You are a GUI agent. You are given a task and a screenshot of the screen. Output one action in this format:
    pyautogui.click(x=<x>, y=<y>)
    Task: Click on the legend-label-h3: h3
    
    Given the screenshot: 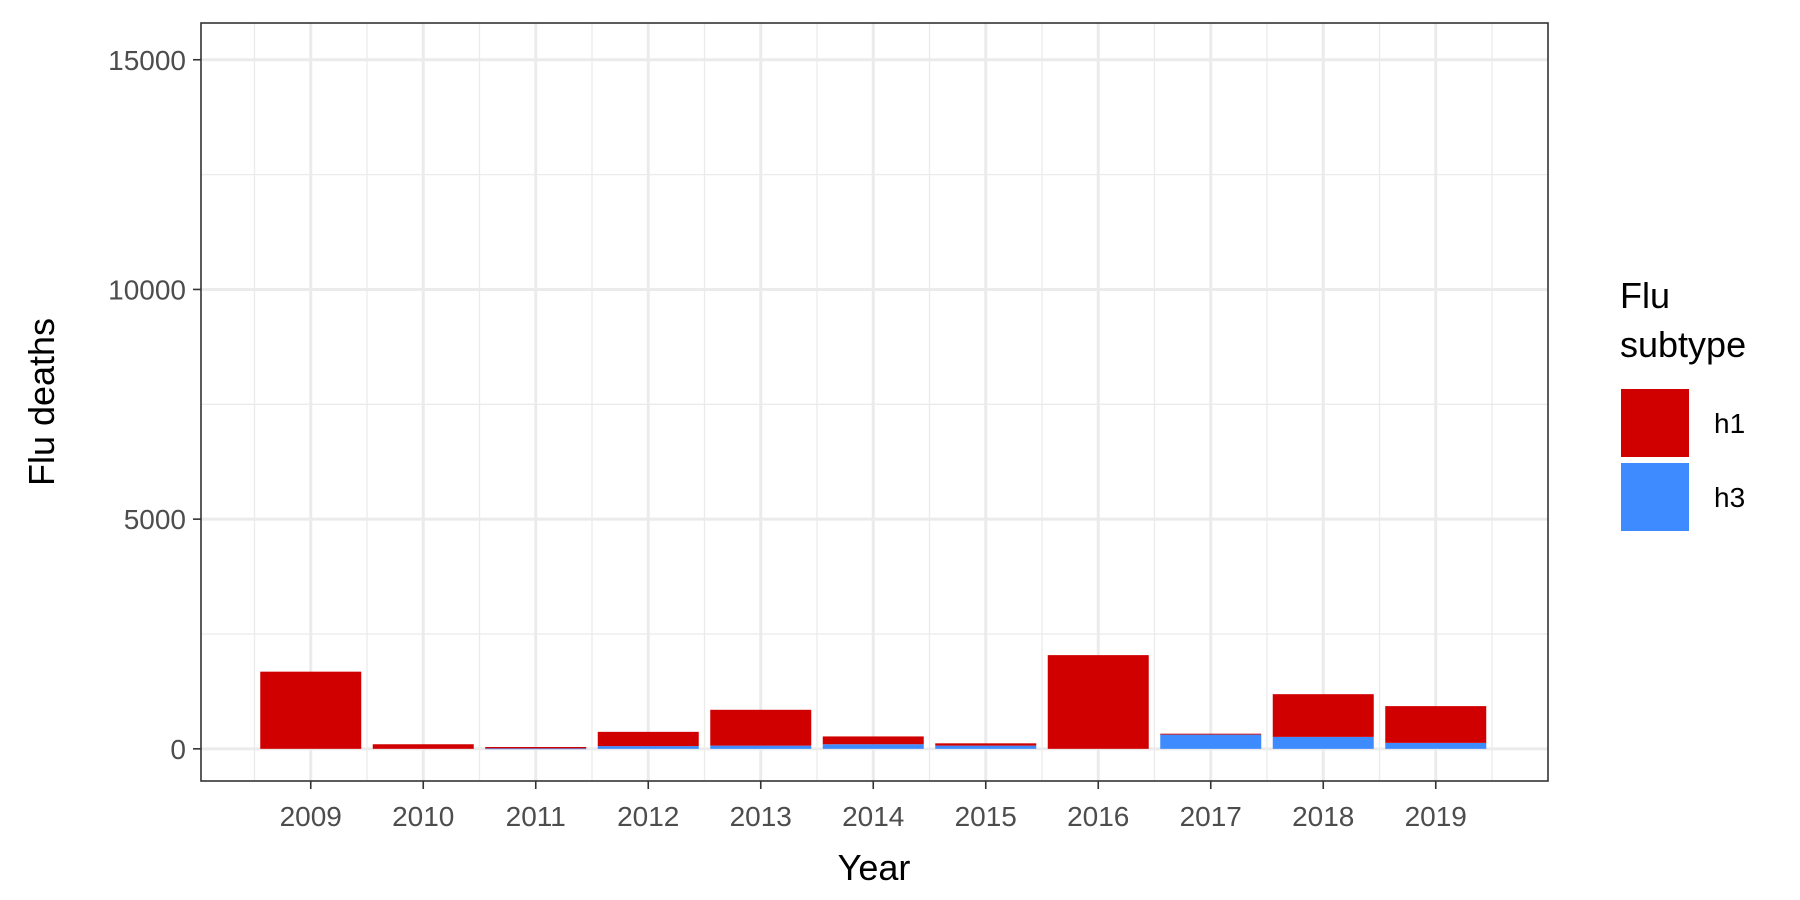 What is the action you would take?
    pyautogui.click(x=1729, y=497)
    